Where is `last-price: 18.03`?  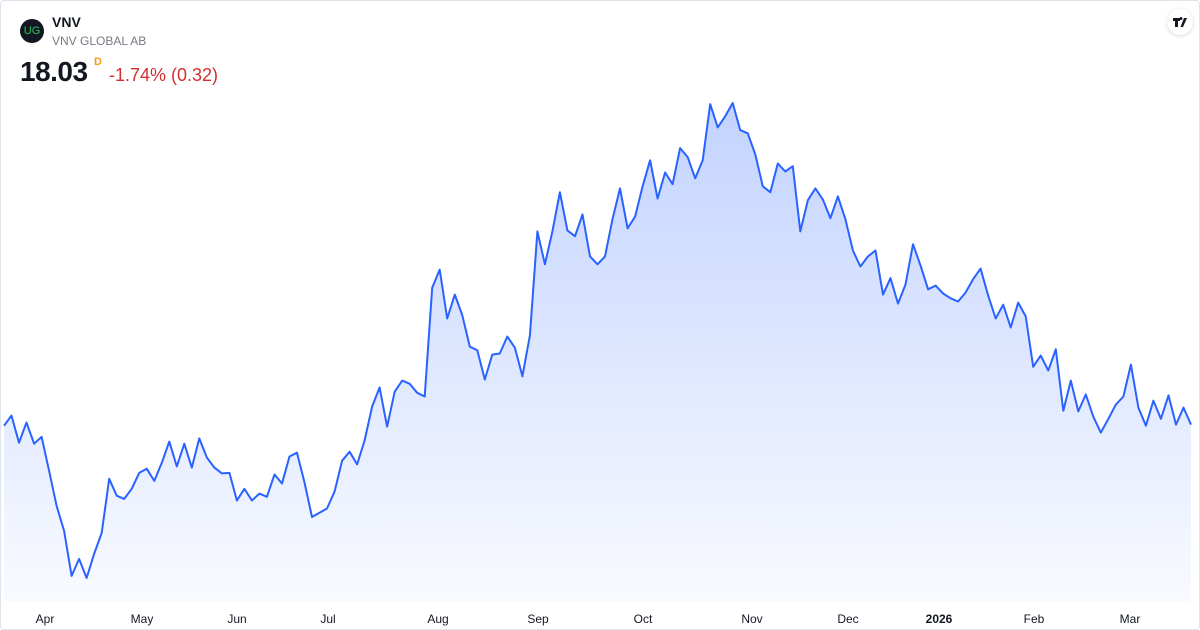
last-price: 18.03 is located at coordinates (54, 71).